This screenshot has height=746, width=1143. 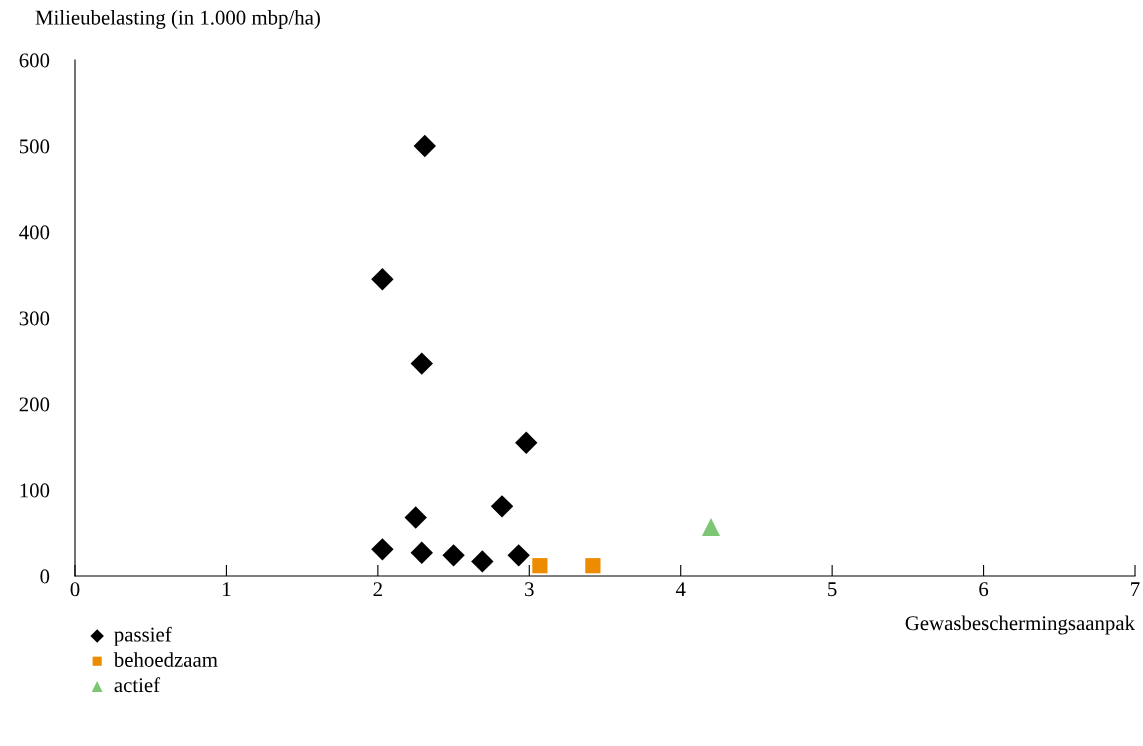 What do you see at coordinates (984, 589) in the screenshot?
I see `x-tick-label: 6` at bounding box center [984, 589].